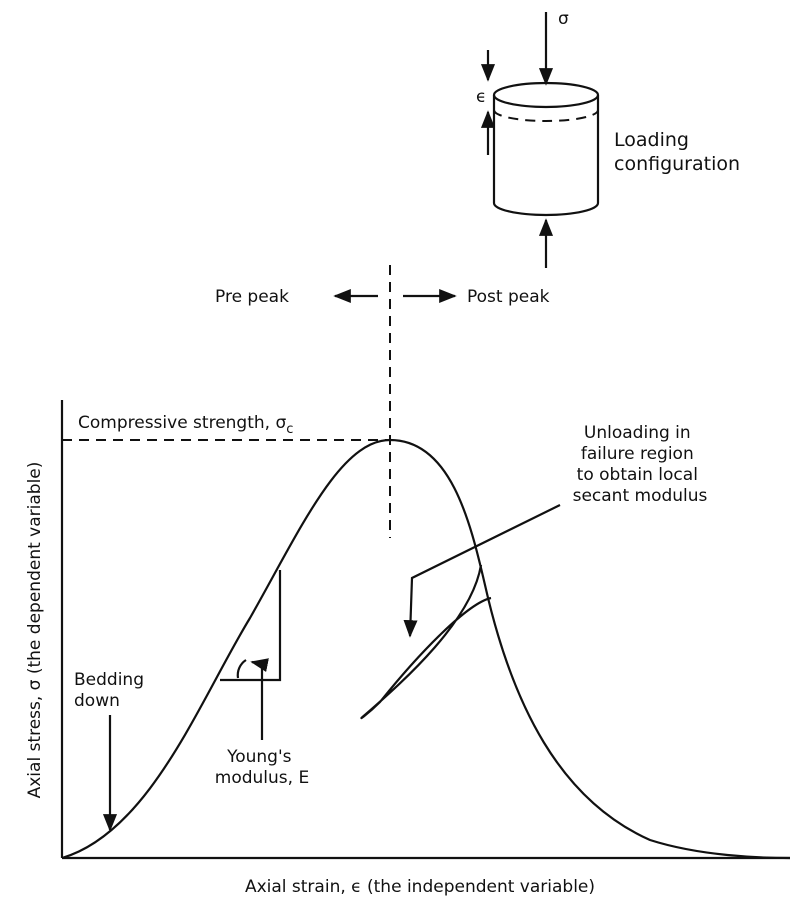 Image resolution: width=799 pixels, height=904 pixels. What do you see at coordinates (637, 454) in the screenshot?
I see `text-line: failure region` at bounding box center [637, 454].